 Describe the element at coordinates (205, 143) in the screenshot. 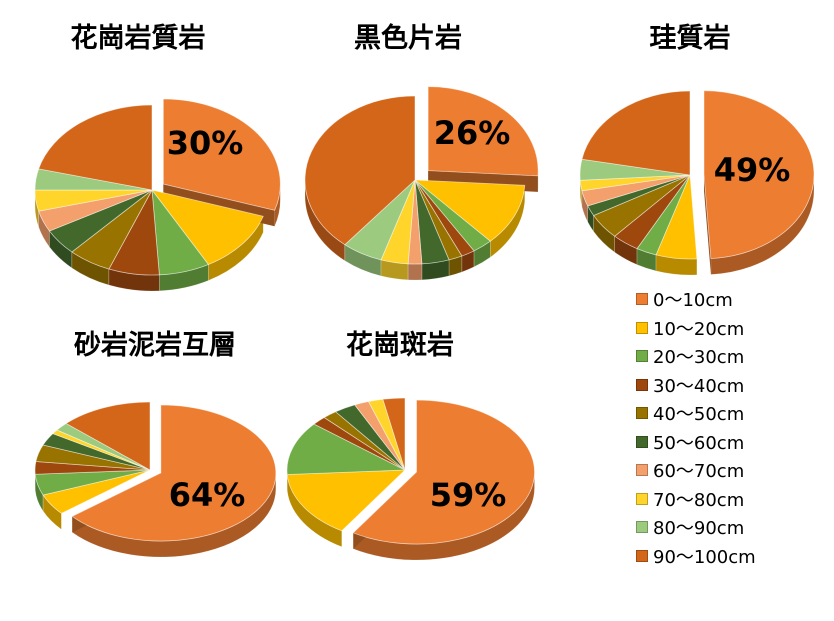

I see `pie1-data-label: 30%` at that location.